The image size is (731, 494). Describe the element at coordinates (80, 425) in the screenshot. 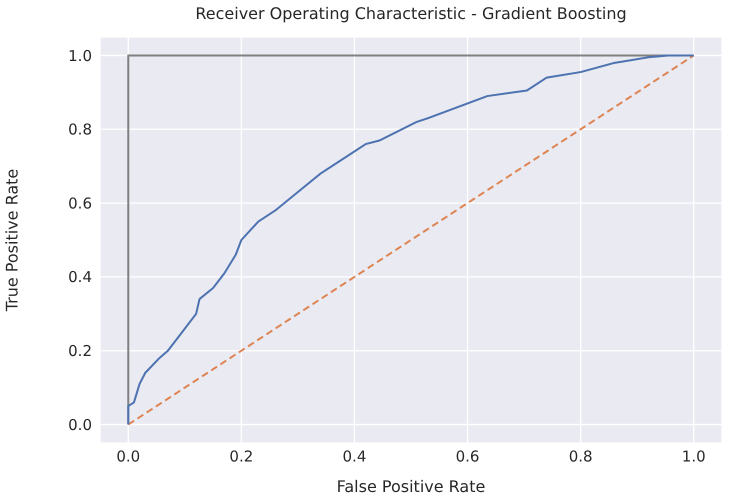

I see `y-tick-label: 0.0` at that location.